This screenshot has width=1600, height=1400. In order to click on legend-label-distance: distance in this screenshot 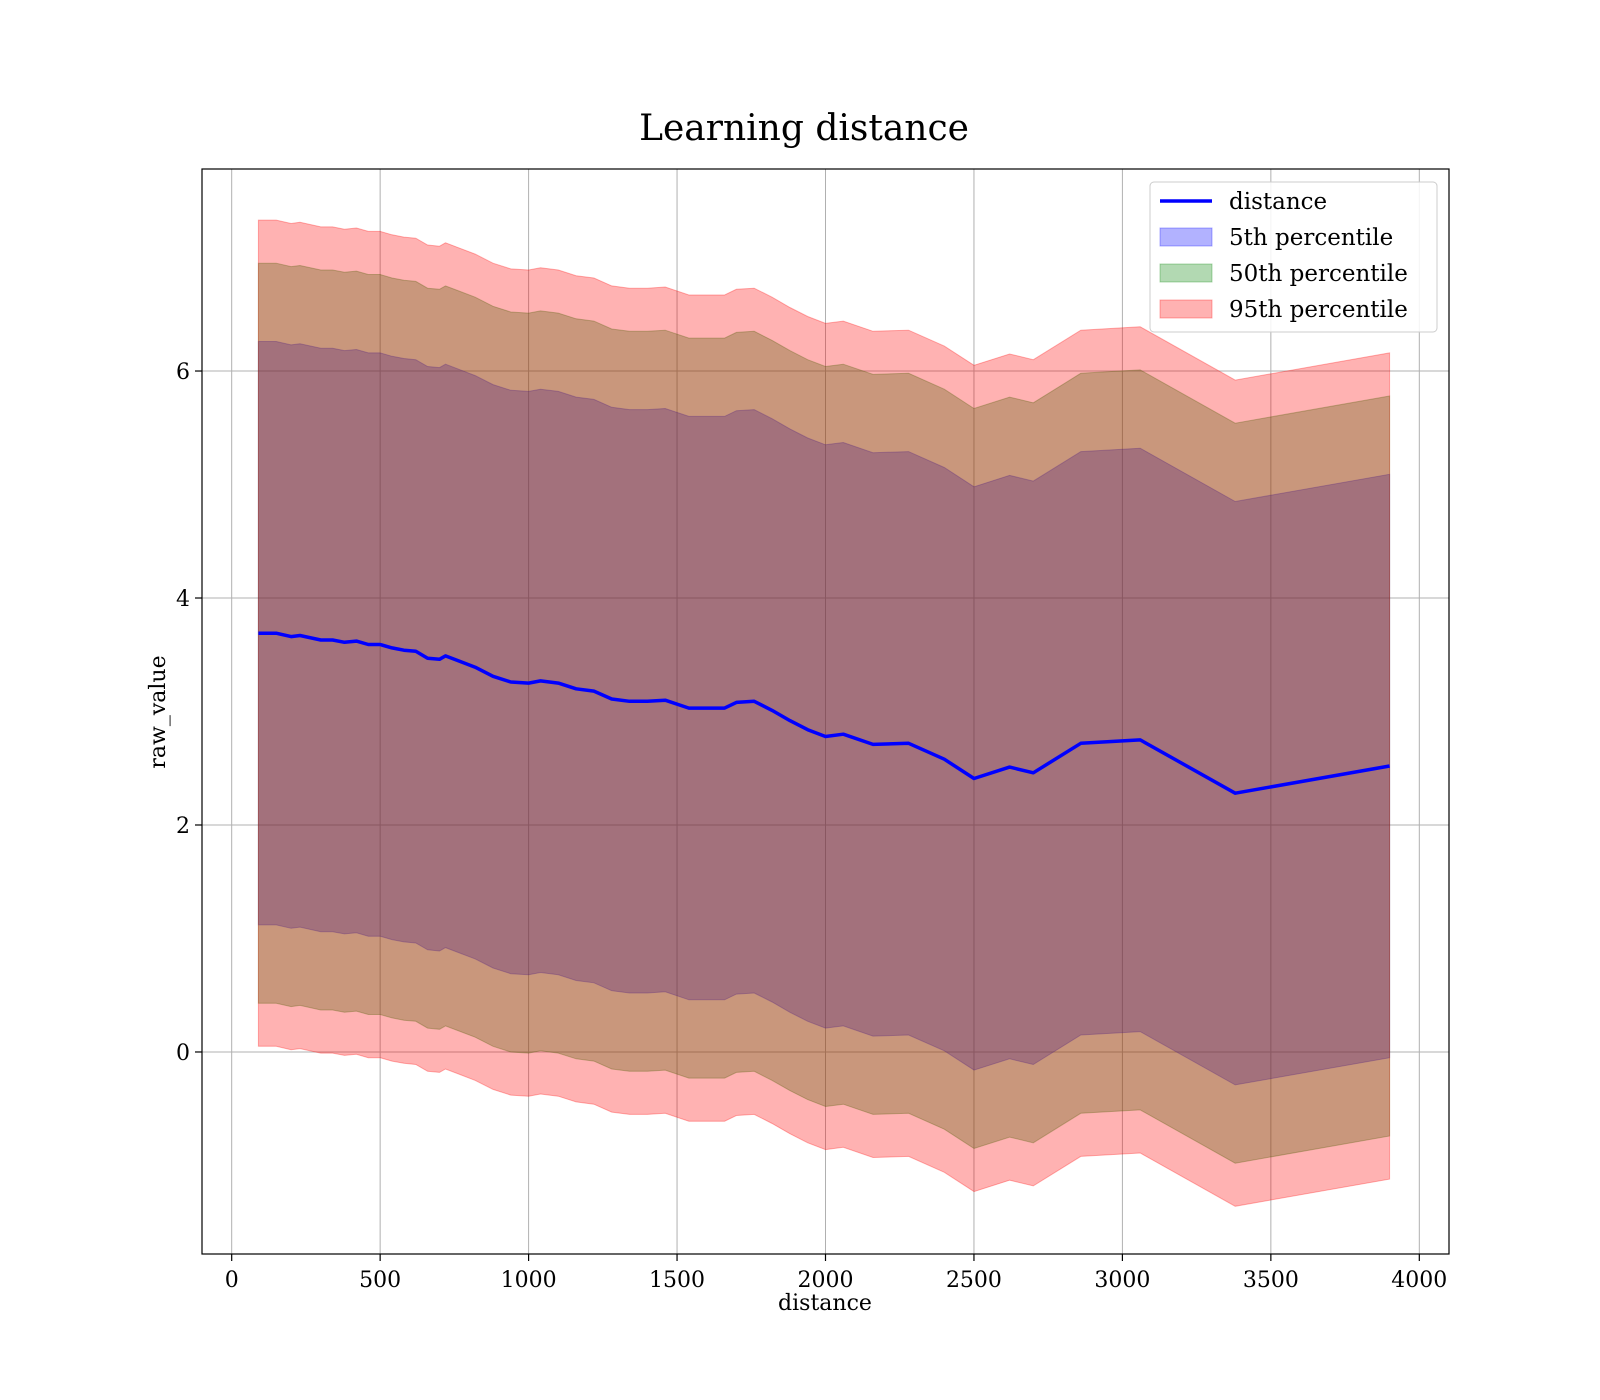, I will do `click(1278, 202)`.